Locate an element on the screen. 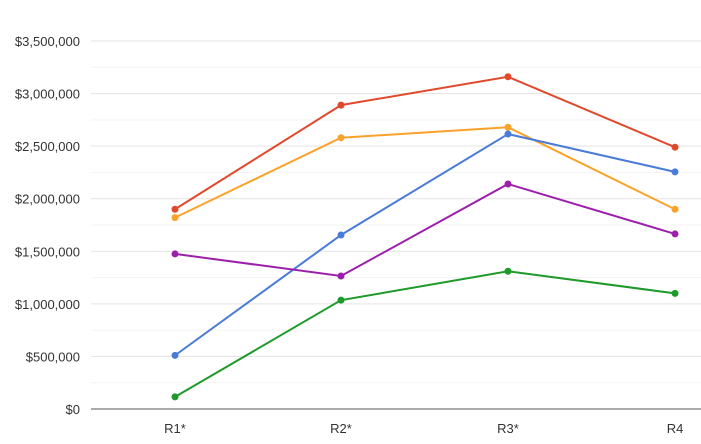 The height and width of the screenshot is (444, 701). y-tick-label: $500,000 is located at coordinates (53, 356).